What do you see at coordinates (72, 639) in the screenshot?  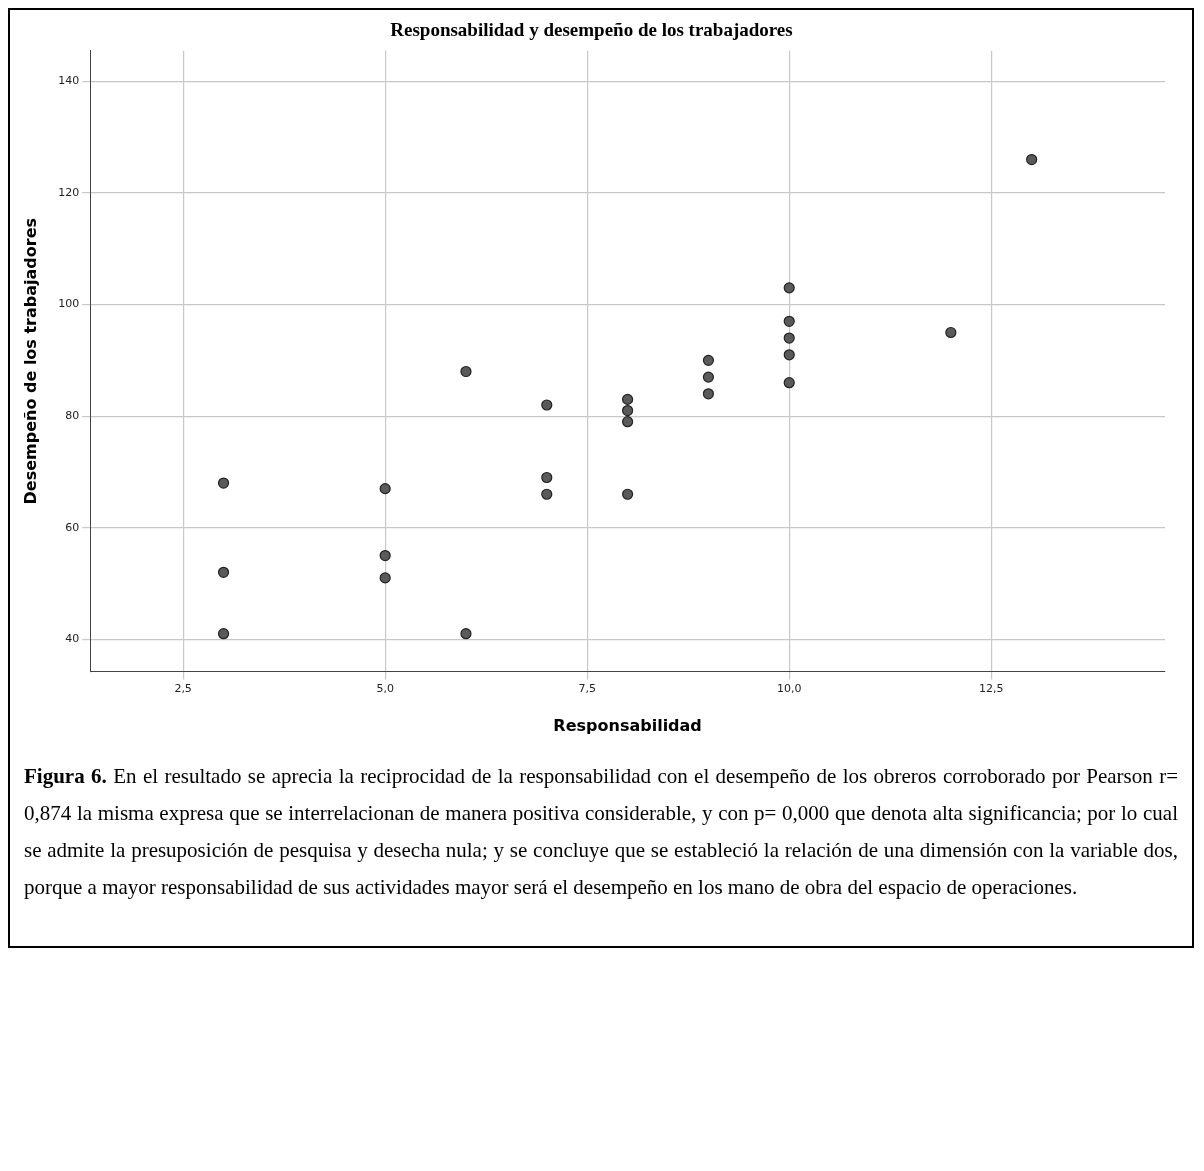 I see `y-tick-label: 40` at bounding box center [72, 639].